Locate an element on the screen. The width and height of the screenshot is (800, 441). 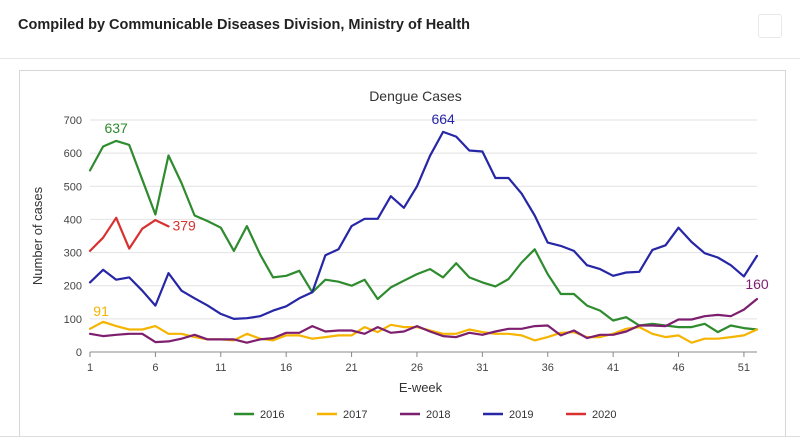
data-label: 379 is located at coordinates (184, 225).